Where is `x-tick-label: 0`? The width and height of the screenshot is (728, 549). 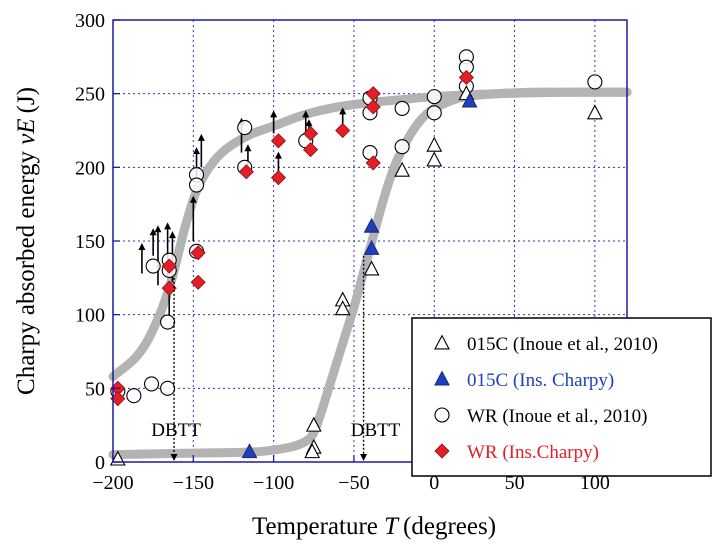
x-tick-label: 0 is located at coordinates (434, 483).